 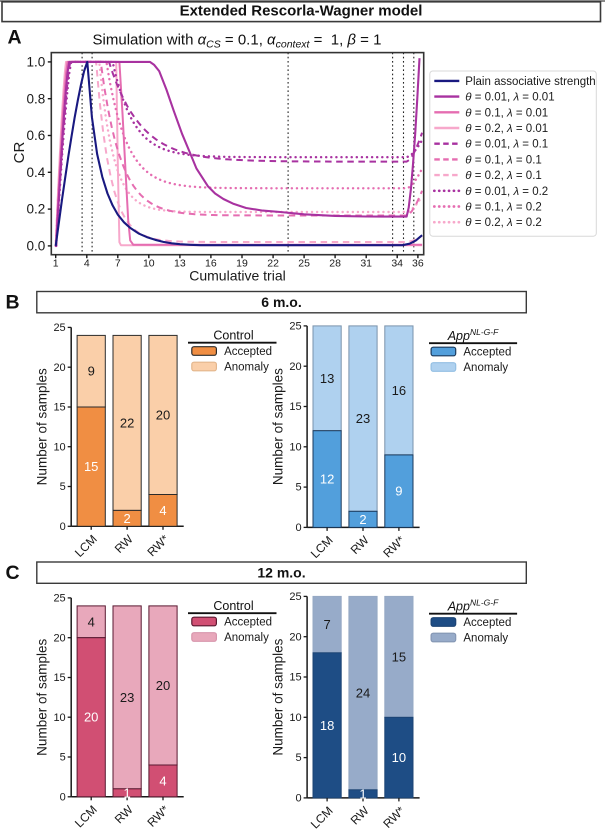 I want to click on svg-text: 0.4, so click(x=36, y=172).